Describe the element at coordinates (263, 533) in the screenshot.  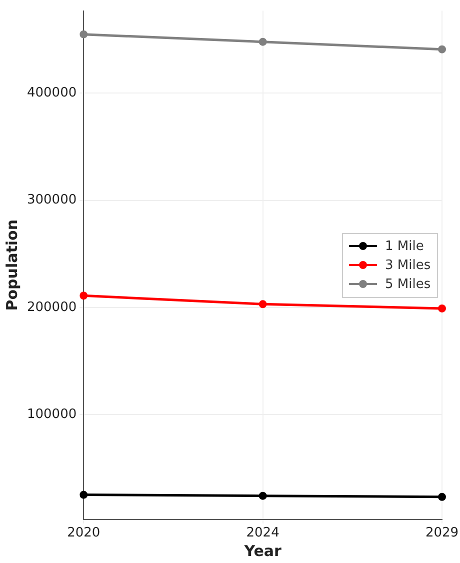
I see `x-tick-label: 2024` at that location.